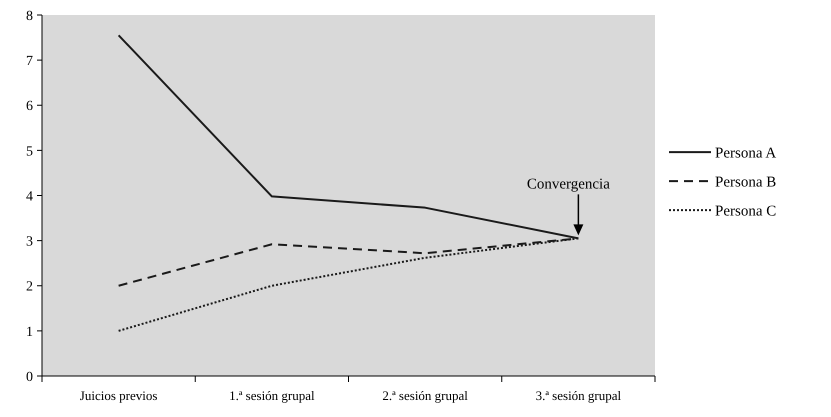  What do you see at coordinates (29, 287) in the screenshot?
I see `y-tick-label: 2` at bounding box center [29, 287].